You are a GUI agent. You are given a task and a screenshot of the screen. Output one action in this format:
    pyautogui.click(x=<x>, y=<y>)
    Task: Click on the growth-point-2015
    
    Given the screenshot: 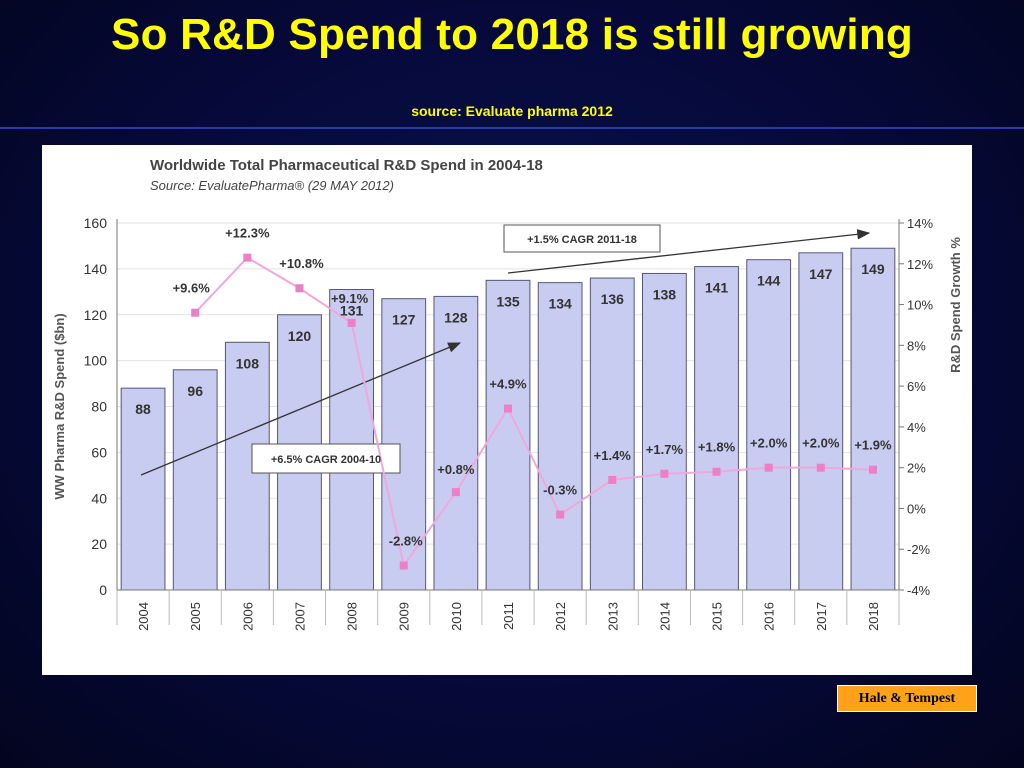 What is the action you would take?
    pyautogui.click(x=716, y=471)
    